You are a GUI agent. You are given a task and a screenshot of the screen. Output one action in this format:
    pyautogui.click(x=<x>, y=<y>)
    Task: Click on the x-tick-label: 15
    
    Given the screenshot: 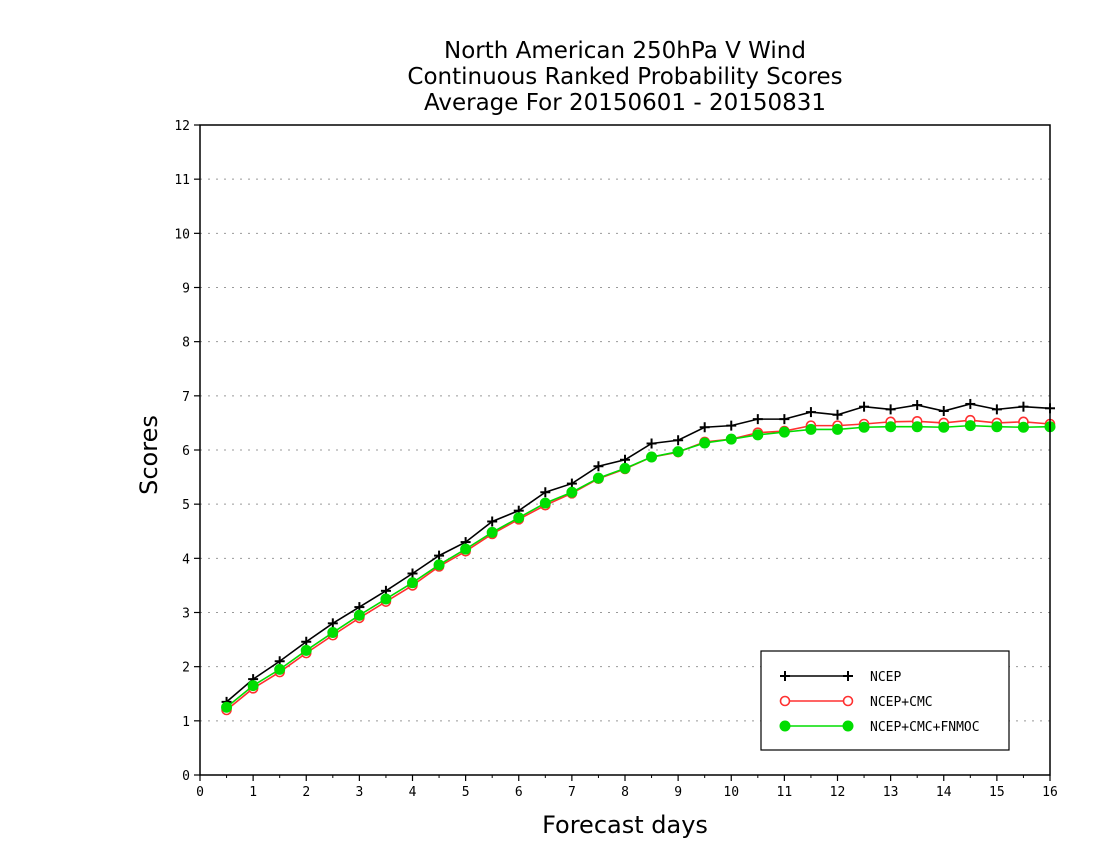 What is the action you would take?
    pyautogui.click(x=997, y=792)
    